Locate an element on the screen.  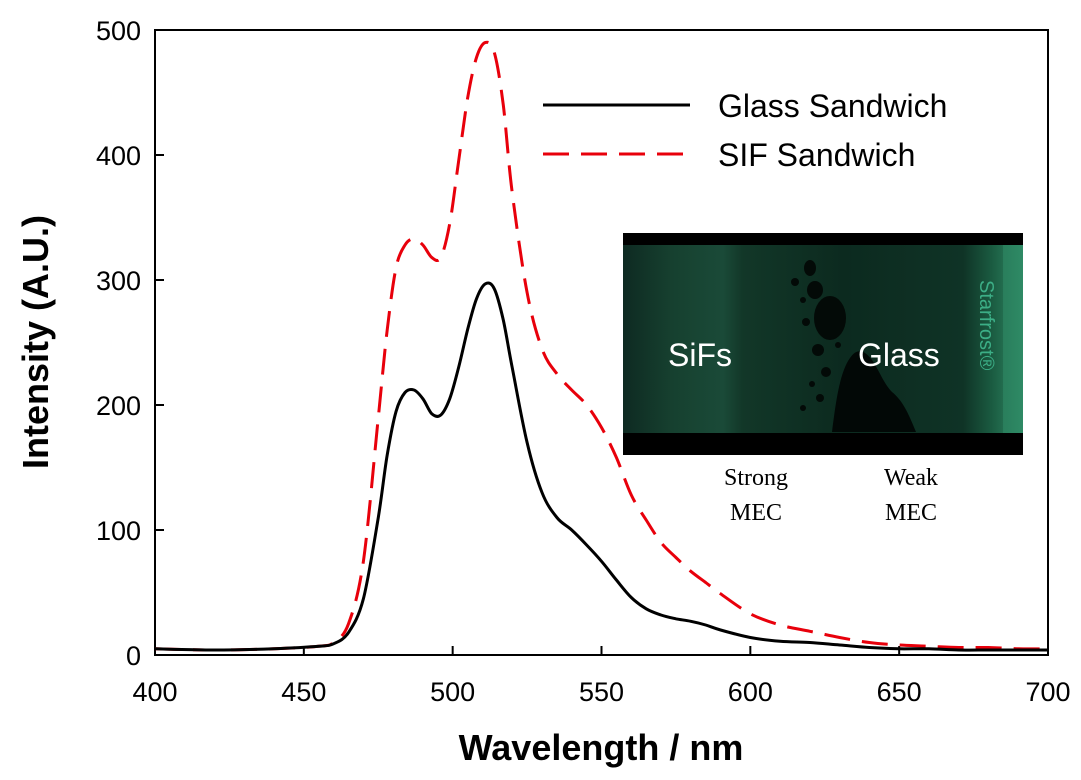
y-tick-label: 400 is located at coordinates (118, 156).